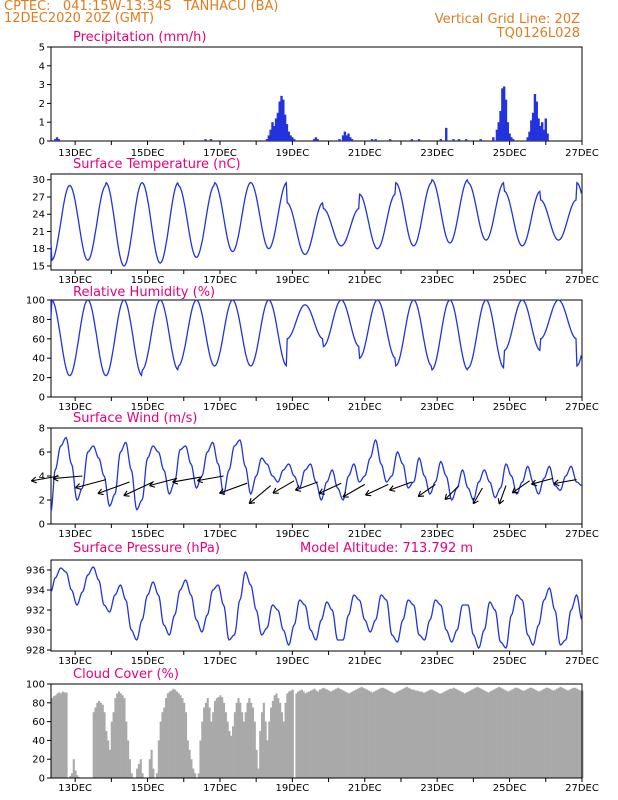 This screenshot has width=618, height=800. I want to click on y-tick-label: 21, so click(38, 232).